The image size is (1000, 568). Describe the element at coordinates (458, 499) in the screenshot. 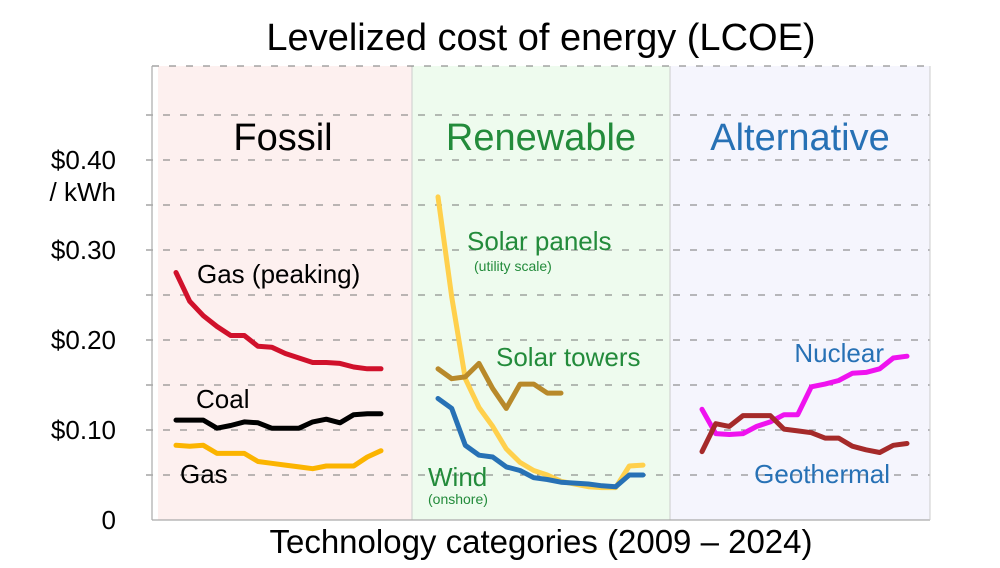

I see `series-sublabel-wind: (onshore)` at that location.